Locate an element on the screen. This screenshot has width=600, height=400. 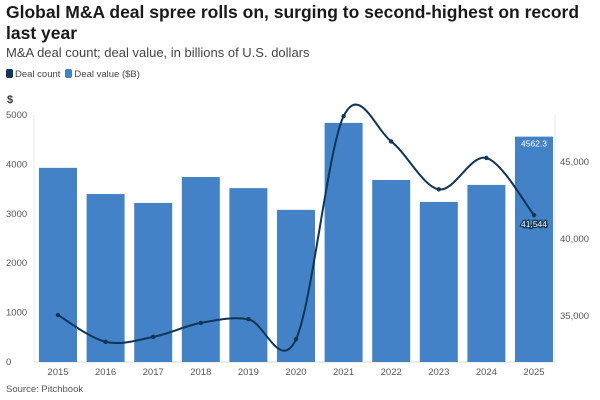
source-note: Source: Pitchbook is located at coordinates (45, 389).